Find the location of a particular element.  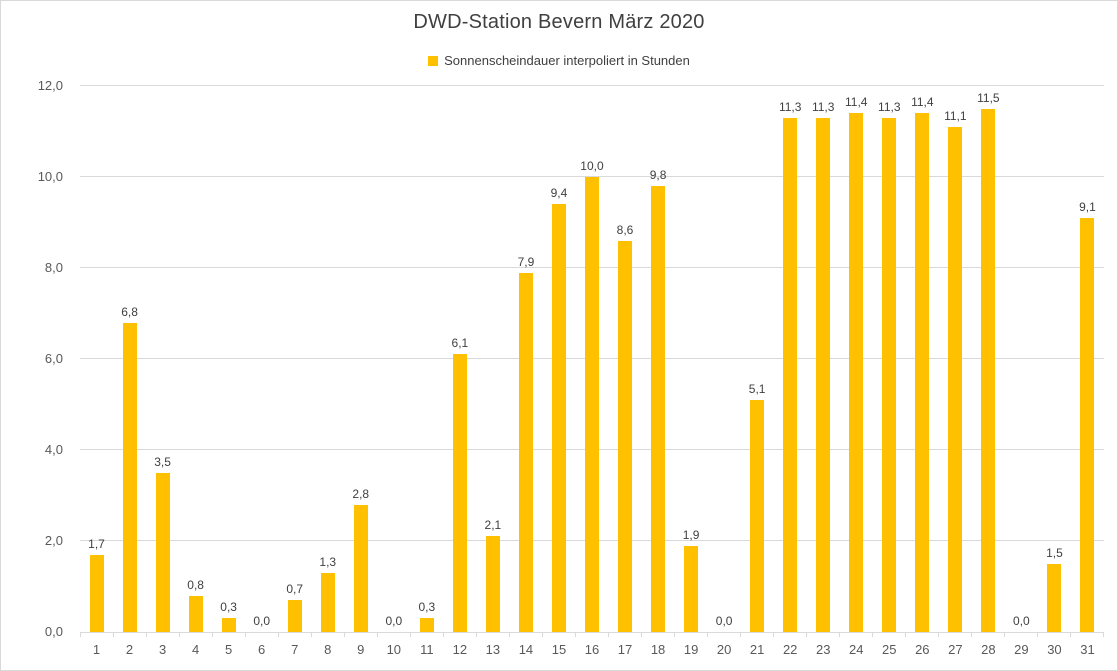

bar-slot: 7,9 is located at coordinates (525, 359).